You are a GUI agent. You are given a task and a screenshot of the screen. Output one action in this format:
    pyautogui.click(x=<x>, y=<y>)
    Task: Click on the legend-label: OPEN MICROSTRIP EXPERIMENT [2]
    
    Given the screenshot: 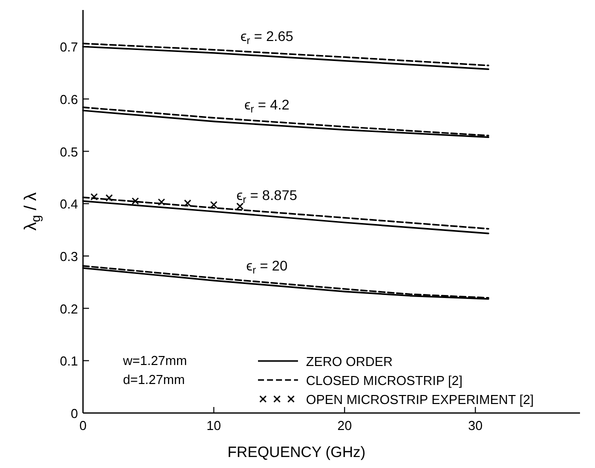 What is the action you would take?
    pyautogui.click(x=420, y=399)
    